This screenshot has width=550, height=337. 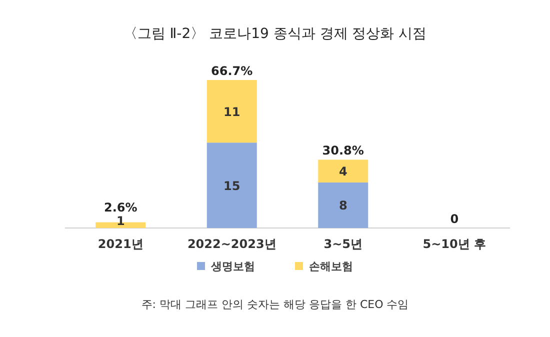 I want to click on legend-label: 손해보험, so click(x=331, y=266).